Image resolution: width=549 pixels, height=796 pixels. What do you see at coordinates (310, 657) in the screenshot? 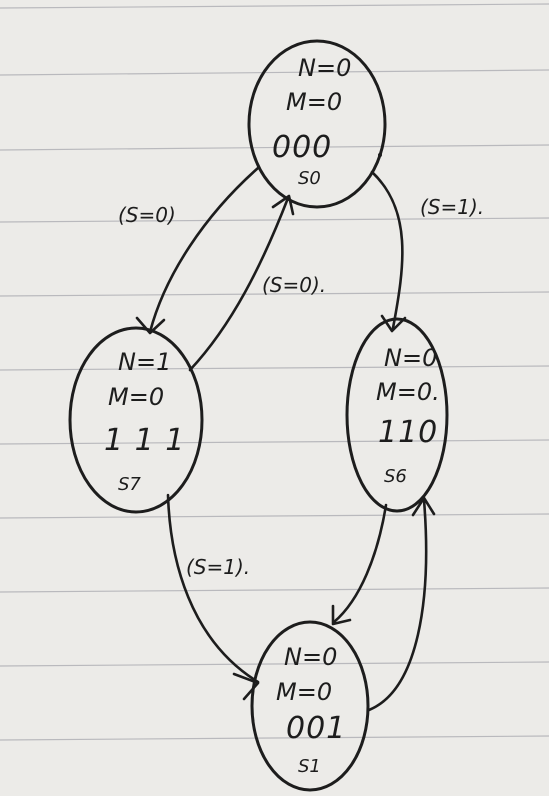
I see `s1-n-value: N=0` at bounding box center [310, 657].